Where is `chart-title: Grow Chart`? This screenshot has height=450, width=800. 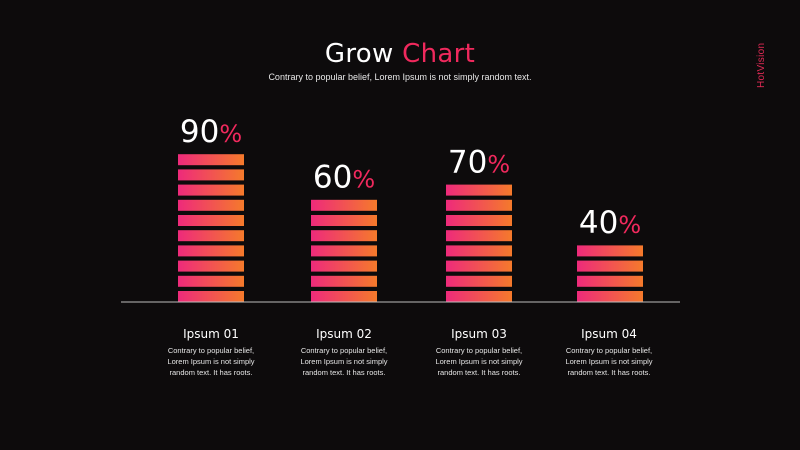
chart-title: Grow Chart is located at coordinates (400, 54).